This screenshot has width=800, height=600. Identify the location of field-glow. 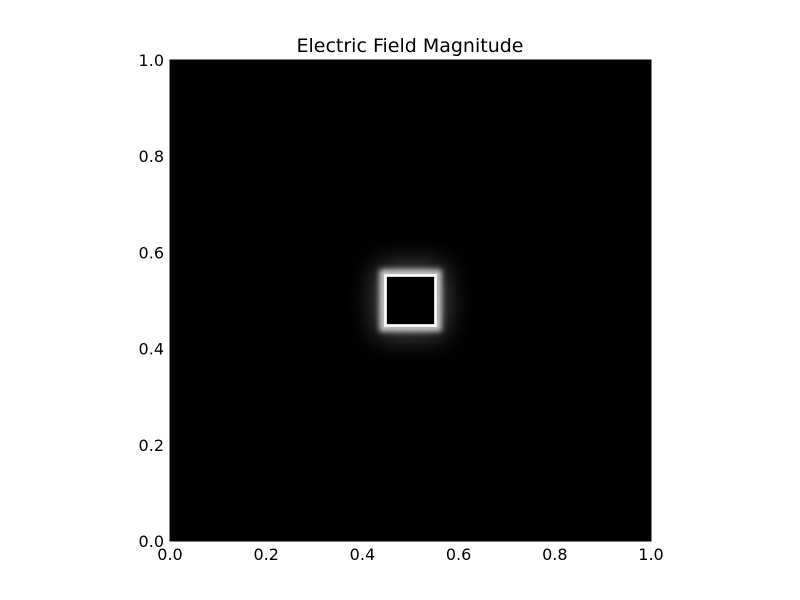
(410, 300).